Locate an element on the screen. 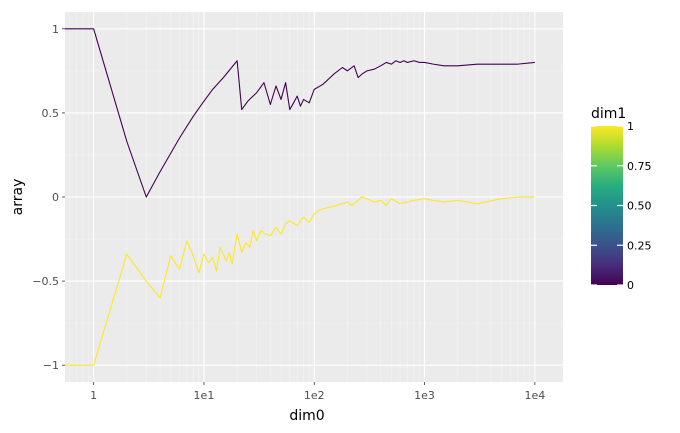 The width and height of the screenshot is (680, 433). colorbar-tick-label: 0.75 is located at coordinates (639, 166).